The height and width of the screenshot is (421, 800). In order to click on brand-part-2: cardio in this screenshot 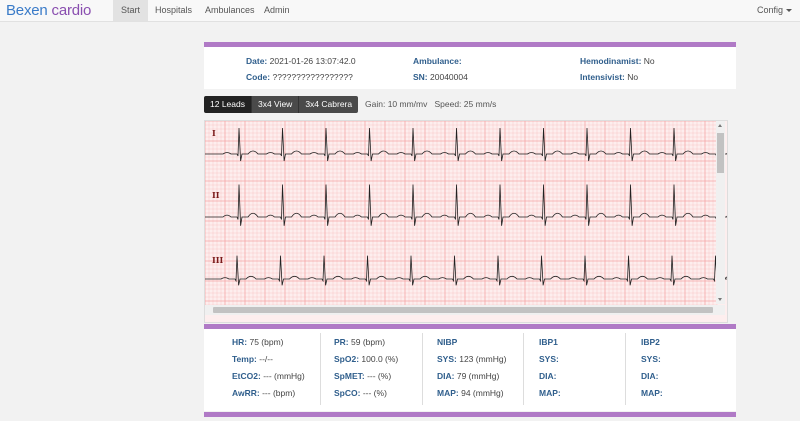, I will do `click(69, 10)`.